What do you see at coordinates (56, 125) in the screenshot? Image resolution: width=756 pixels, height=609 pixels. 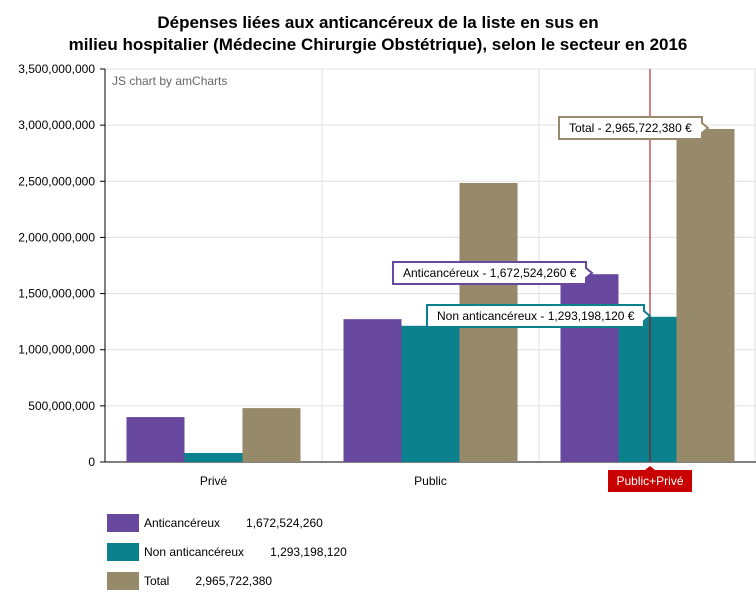 I see `y-tick-label: 3,000,000,000` at bounding box center [56, 125].